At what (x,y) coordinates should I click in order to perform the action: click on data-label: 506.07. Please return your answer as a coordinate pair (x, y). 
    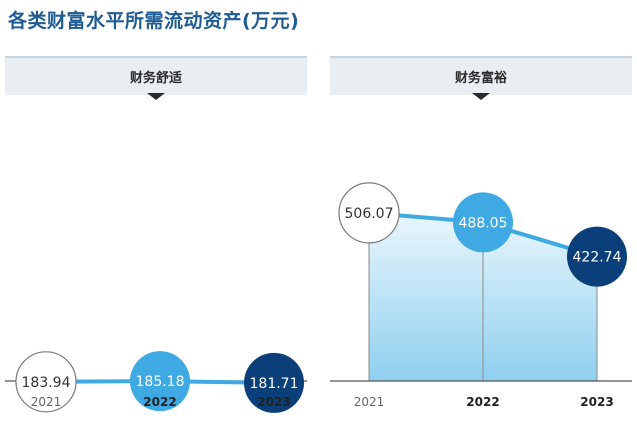
    Looking at the image, I should click on (369, 214).